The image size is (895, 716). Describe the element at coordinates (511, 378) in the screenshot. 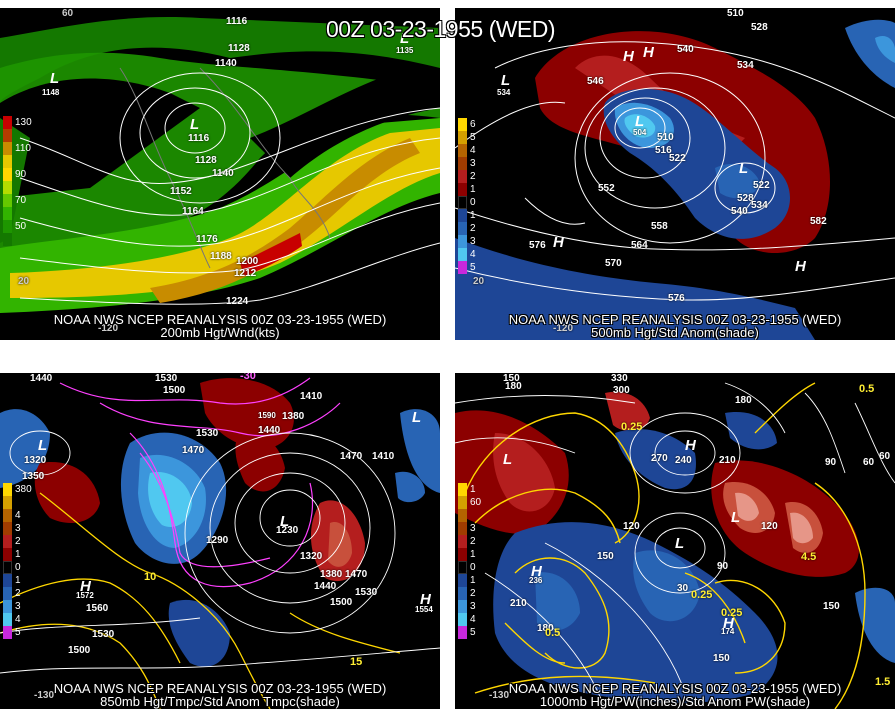

I see `contour-label: 150` at that location.